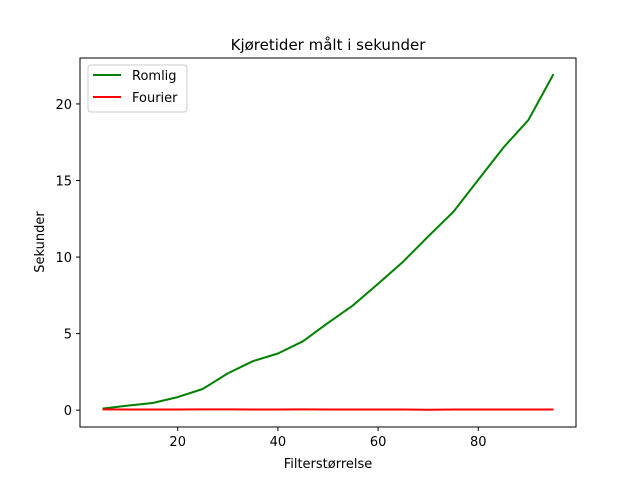 The height and width of the screenshot is (480, 640). I want to click on y-tick-label: 0, so click(68, 411).